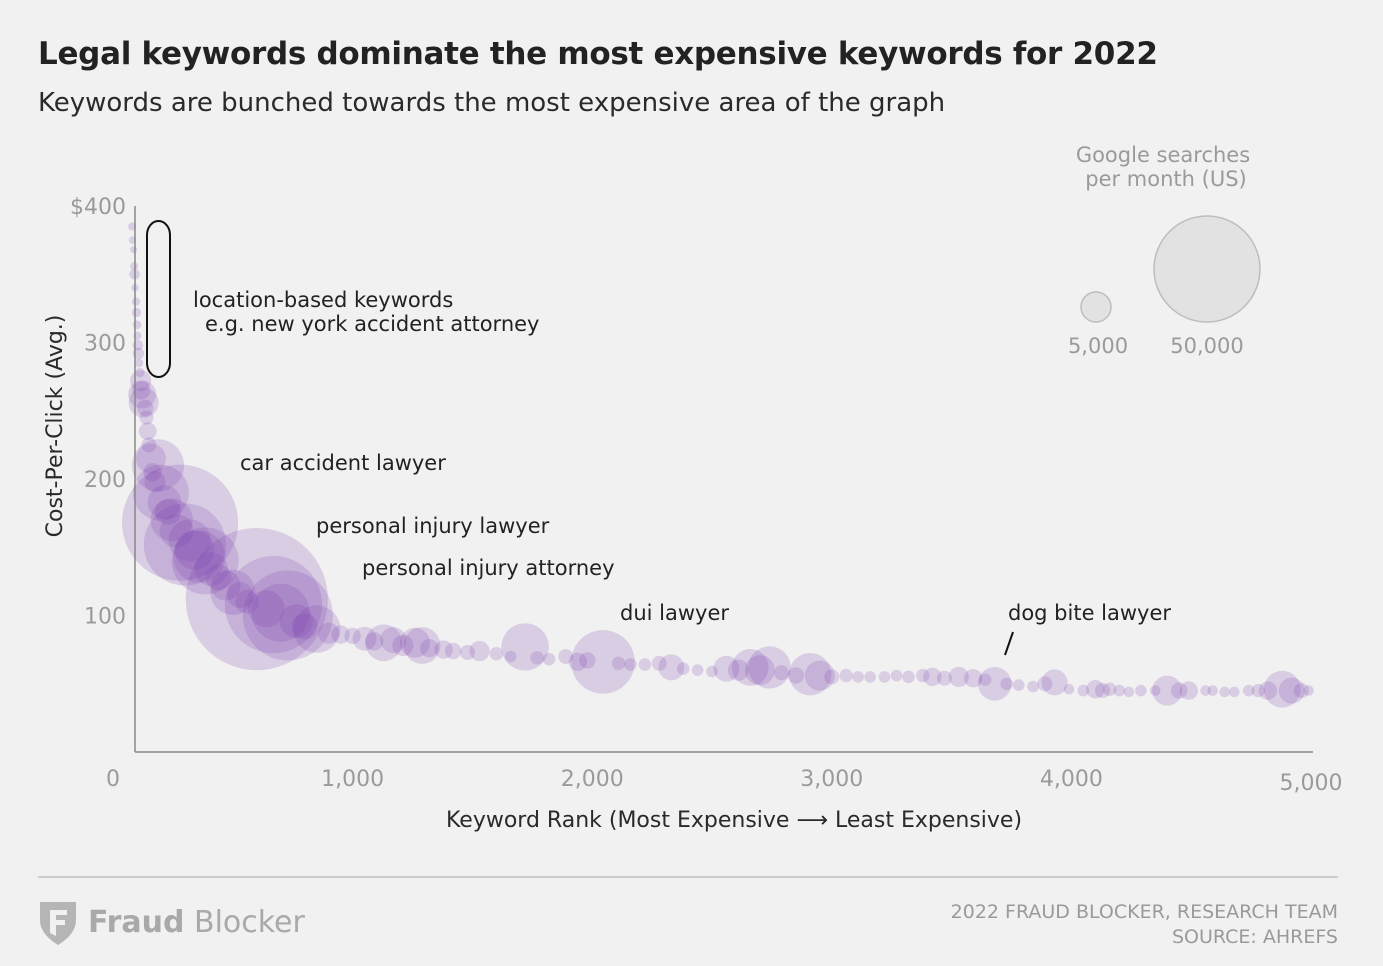 Image resolution: width=1383 pixels, height=966 pixels. Describe the element at coordinates (158, 299) in the screenshot. I see `location-keywords-highlight` at that location.